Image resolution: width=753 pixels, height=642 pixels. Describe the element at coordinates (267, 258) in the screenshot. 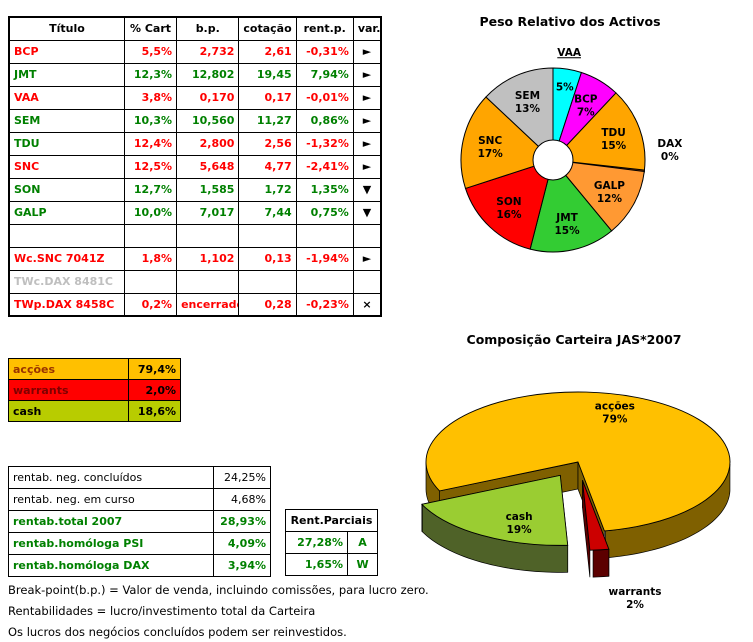

I see `cotacao-cell: 0,13` at that location.